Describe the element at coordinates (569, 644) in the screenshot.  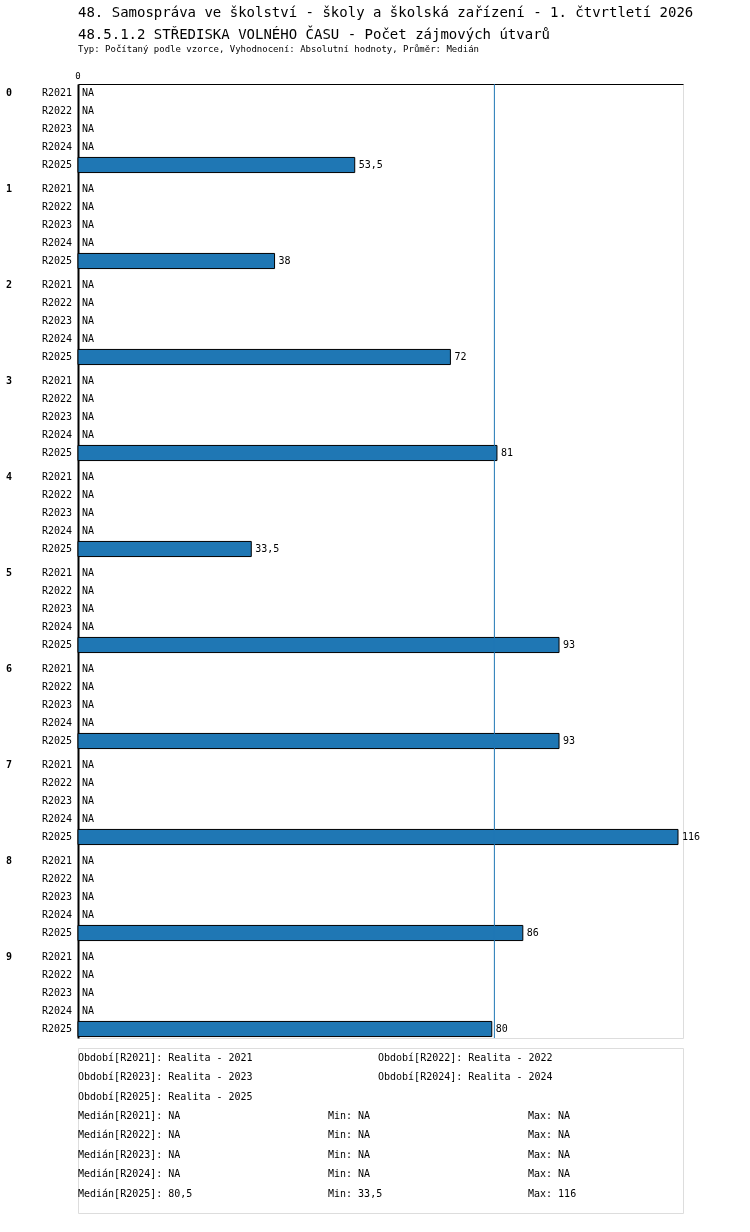
I see `data-label: 93` at that location.